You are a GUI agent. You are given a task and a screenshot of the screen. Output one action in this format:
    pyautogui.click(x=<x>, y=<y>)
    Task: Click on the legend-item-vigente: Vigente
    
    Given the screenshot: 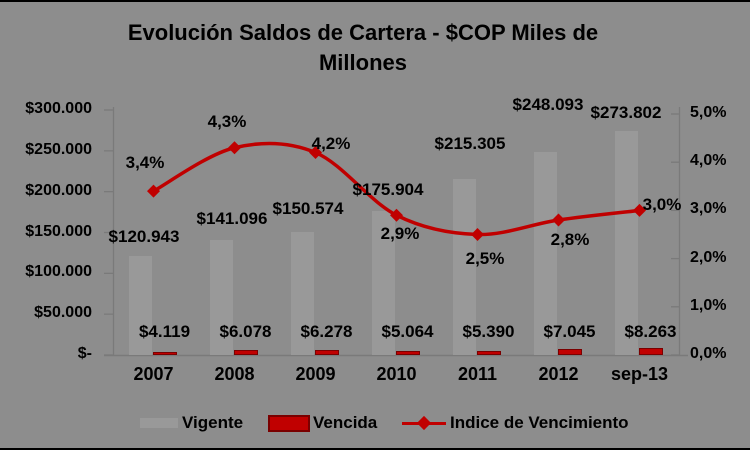 What is the action you would take?
    pyautogui.click(x=191, y=423)
    